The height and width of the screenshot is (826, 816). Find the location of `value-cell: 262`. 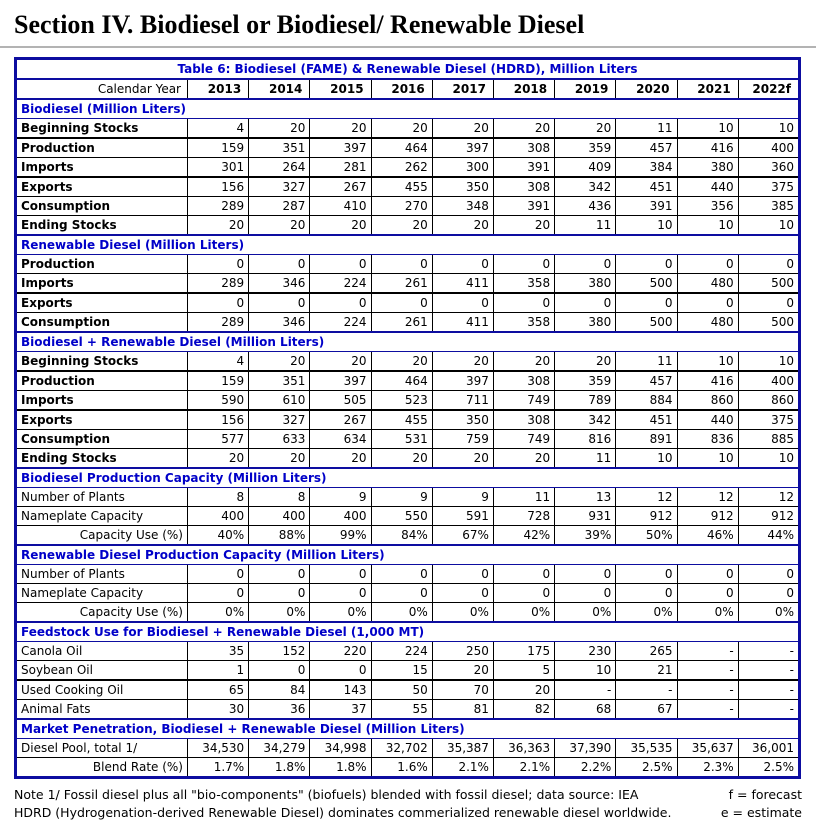

value-cell: 262 is located at coordinates (401, 167).